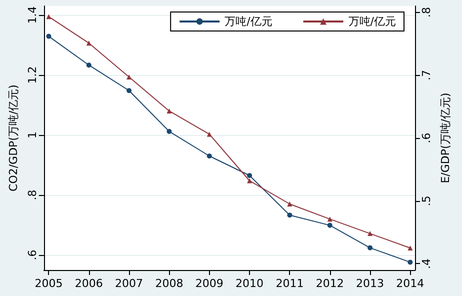  Describe the element at coordinates (48, 283) in the screenshot. I see `x-tick-label: 2005` at that location.